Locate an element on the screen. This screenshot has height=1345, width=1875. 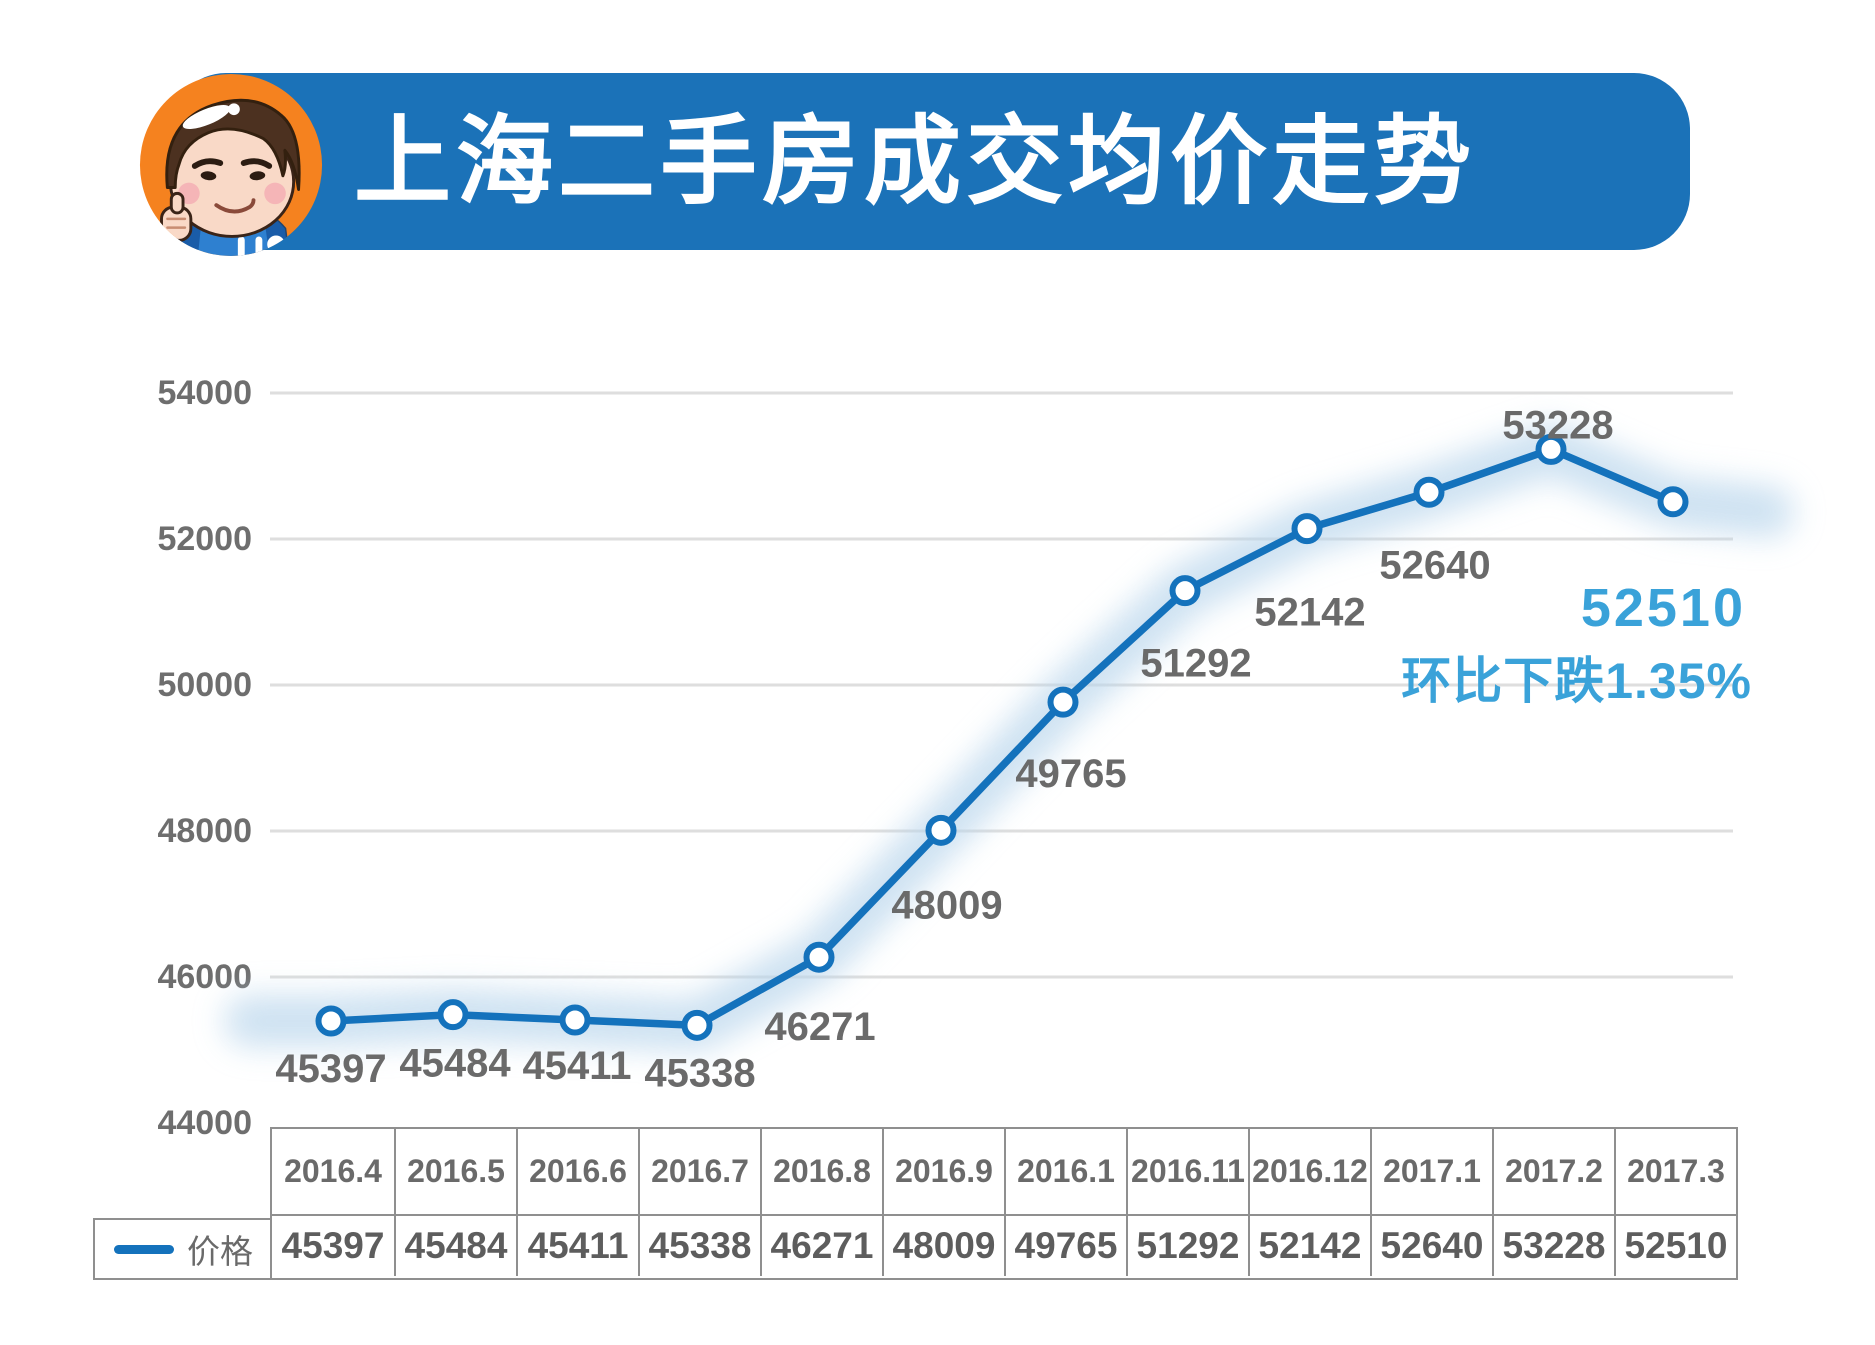
y-axis-label: 50000 is located at coordinates (204, 685).